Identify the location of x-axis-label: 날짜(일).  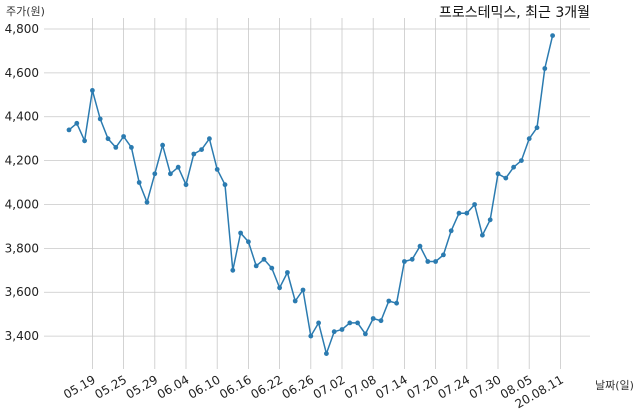
(614, 385).